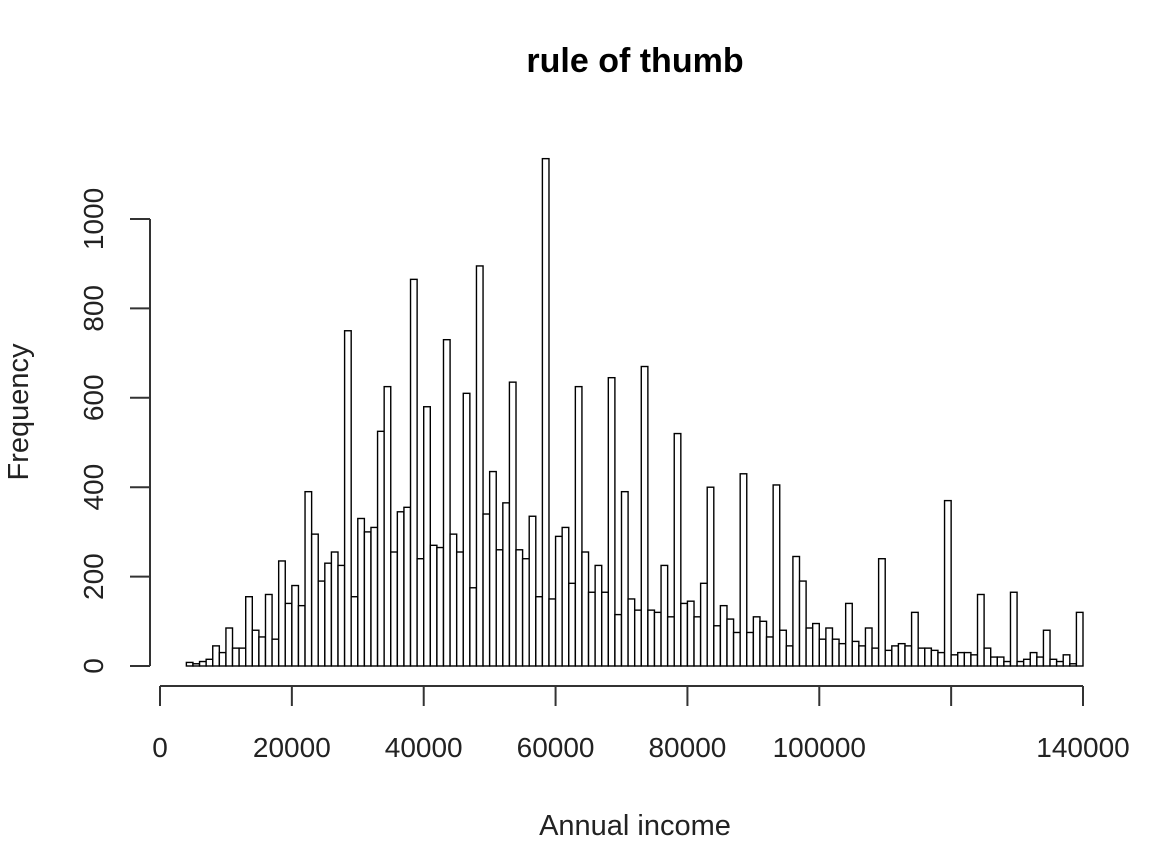  What do you see at coordinates (19, 412) in the screenshot?
I see `y-axis-label: Frequency` at bounding box center [19, 412].